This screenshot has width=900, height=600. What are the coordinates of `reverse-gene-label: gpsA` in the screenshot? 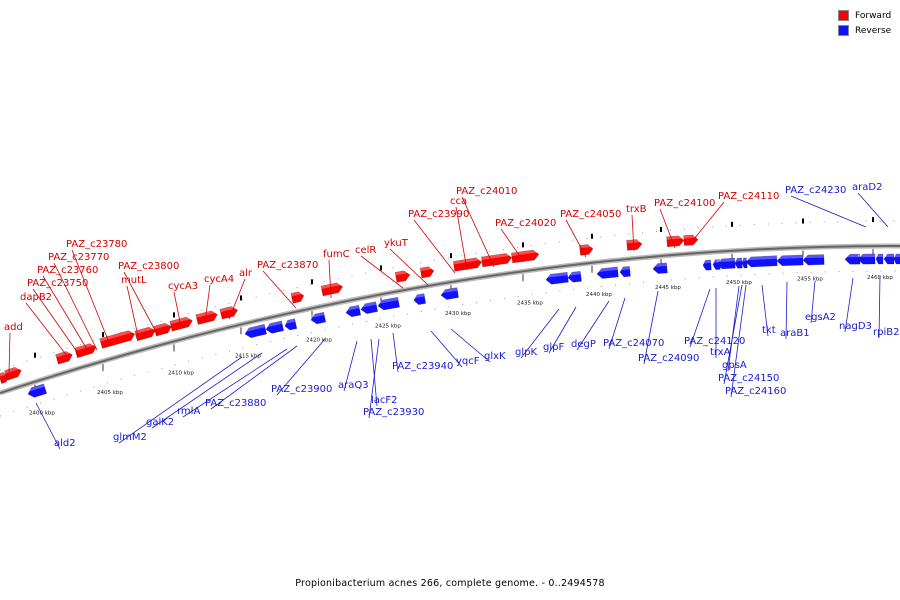 It's located at (734, 365).